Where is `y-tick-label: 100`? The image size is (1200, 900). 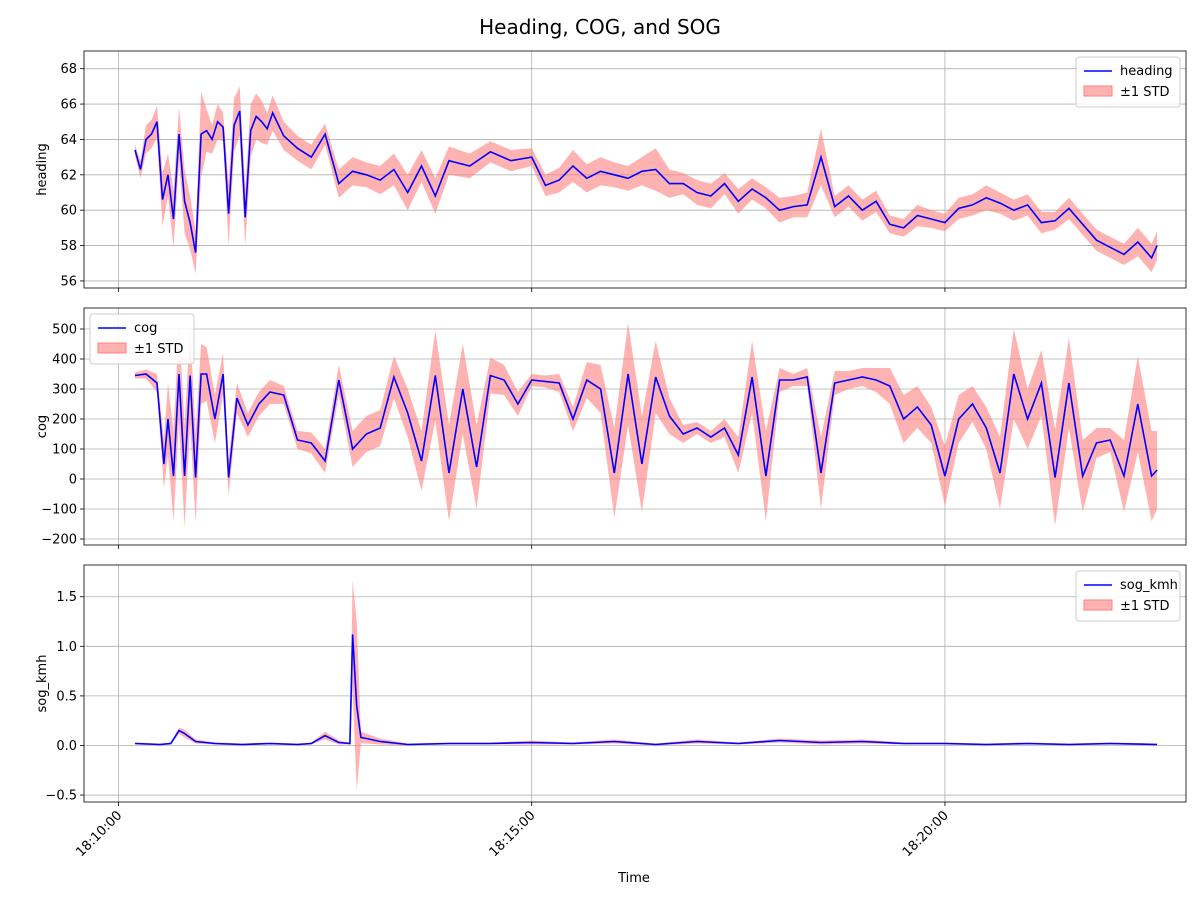 y-tick-label: 100 is located at coordinates (64, 450).